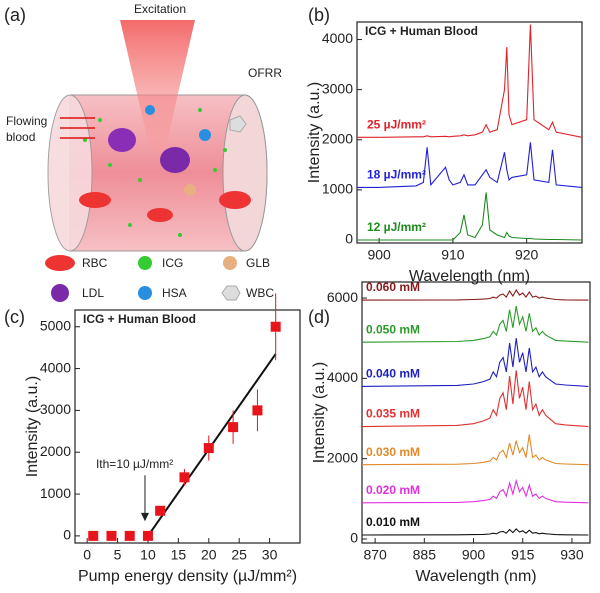 Image resolution: width=600 pixels, height=593 pixels. Describe the element at coordinates (393, 522) in the screenshot. I see `series-label: 0.010 mM` at that location.